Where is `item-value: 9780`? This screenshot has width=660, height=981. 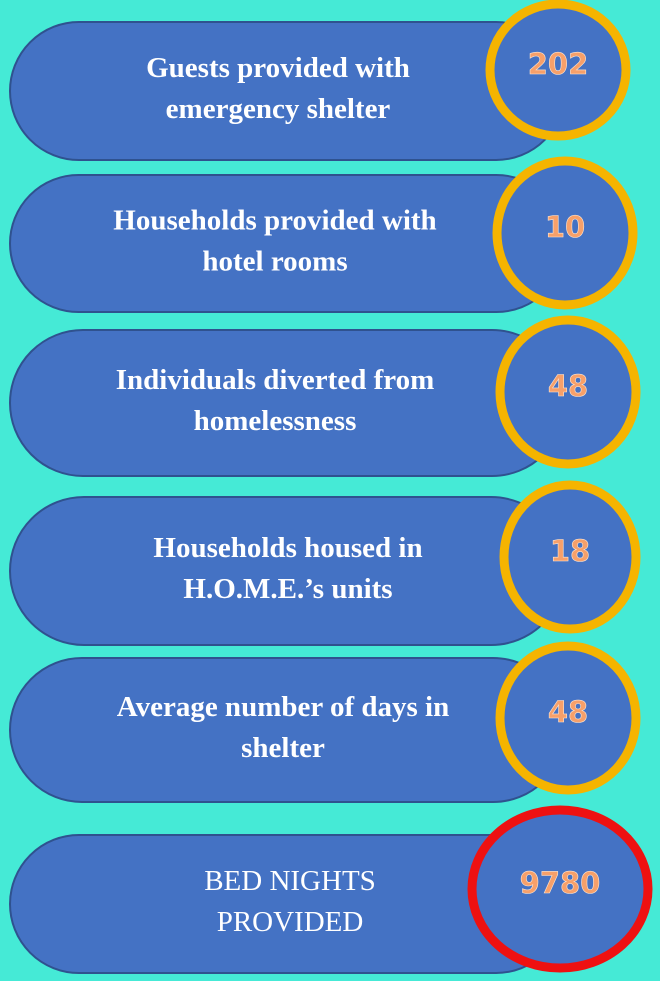
item-value: 9780 is located at coordinates (560, 883).